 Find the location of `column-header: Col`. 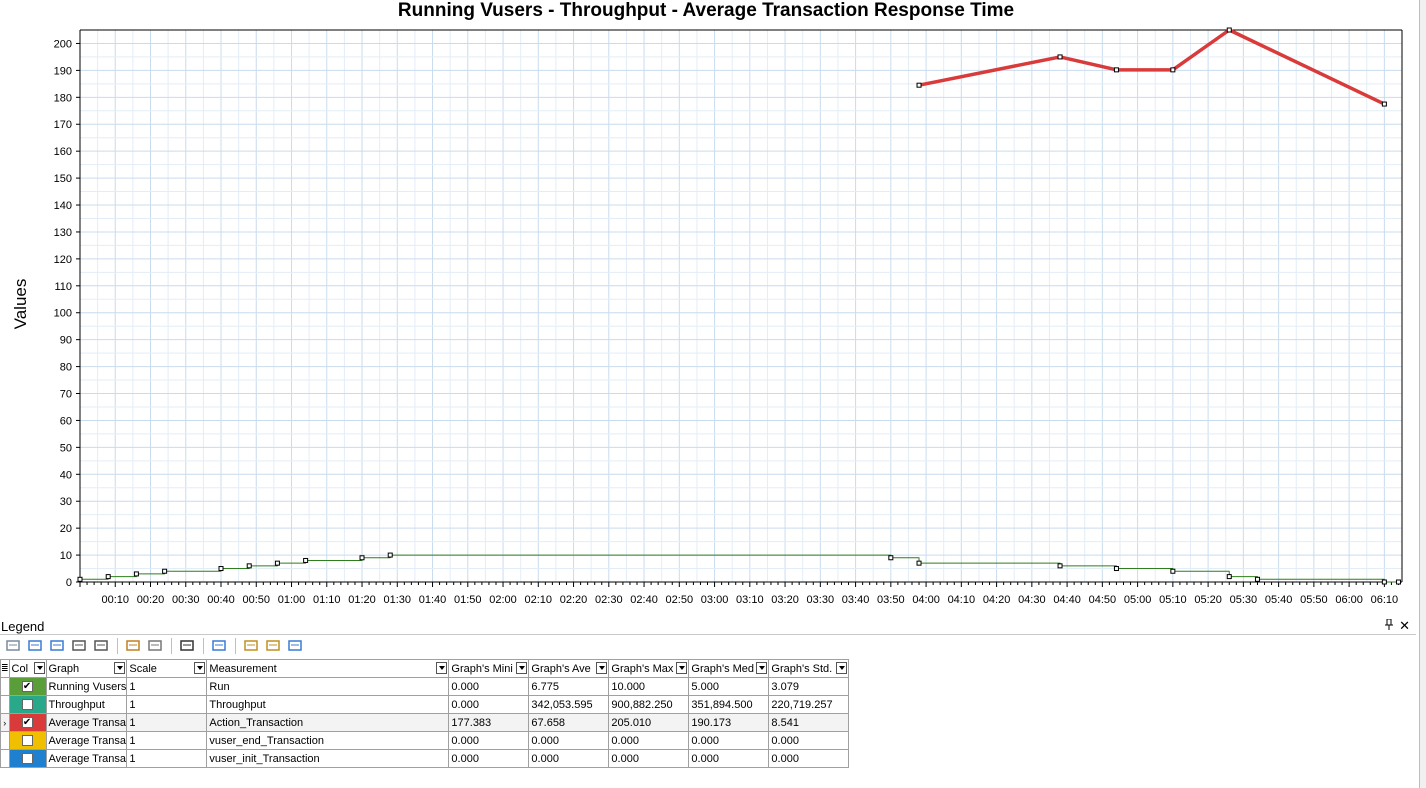

column-header: Col is located at coordinates (27, 668).